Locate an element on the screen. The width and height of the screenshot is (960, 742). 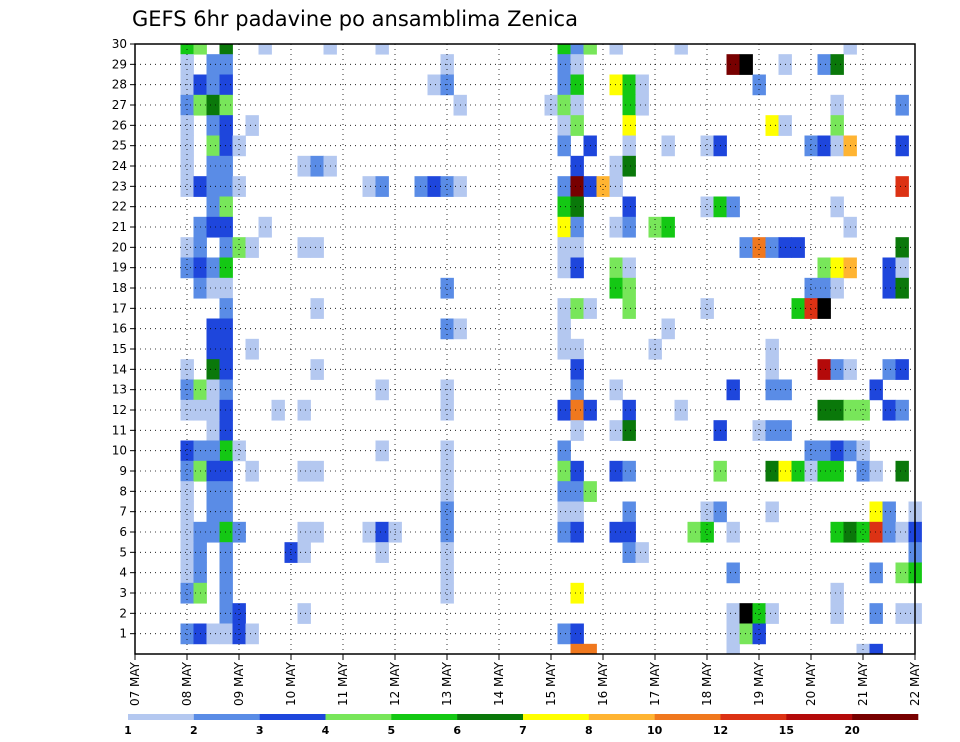
y-tick-label: 10 is located at coordinates (119, 451).